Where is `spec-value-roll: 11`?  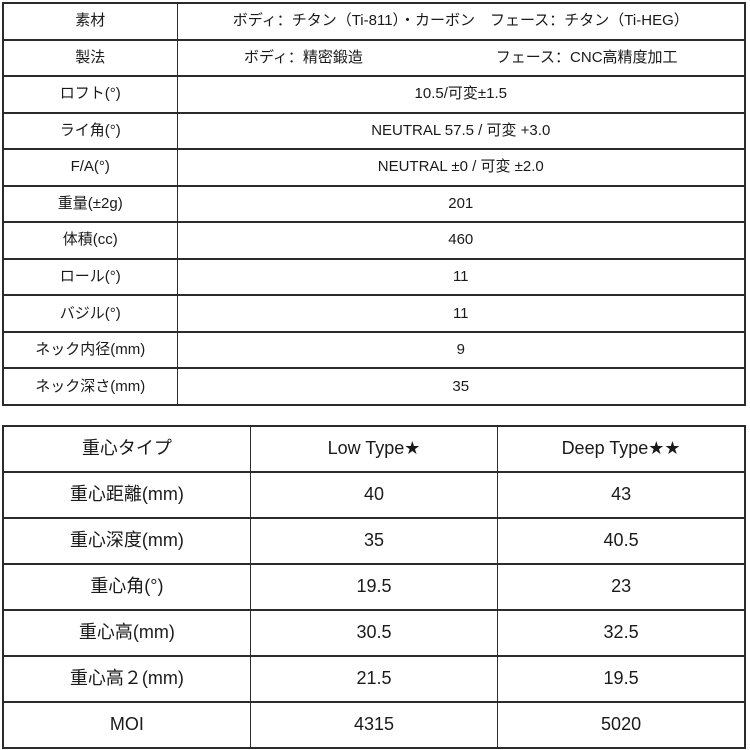
spec-value-roll: 11 is located at coordinates (461, 277).